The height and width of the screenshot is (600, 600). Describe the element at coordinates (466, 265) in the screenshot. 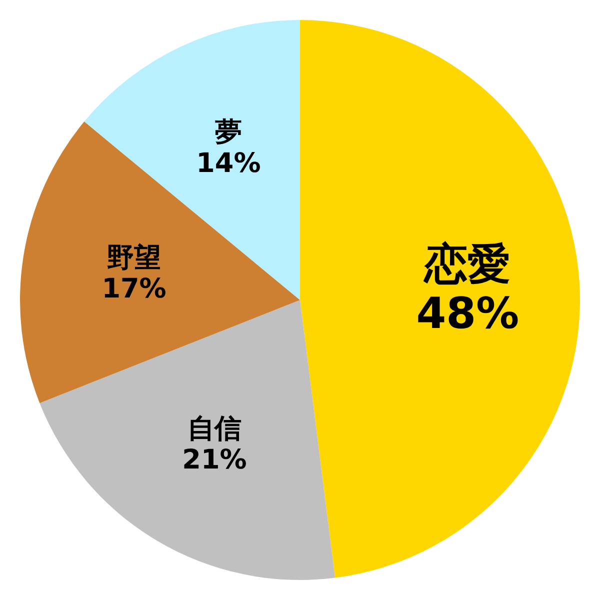

I see `slice-label: 恋愛` at that location.